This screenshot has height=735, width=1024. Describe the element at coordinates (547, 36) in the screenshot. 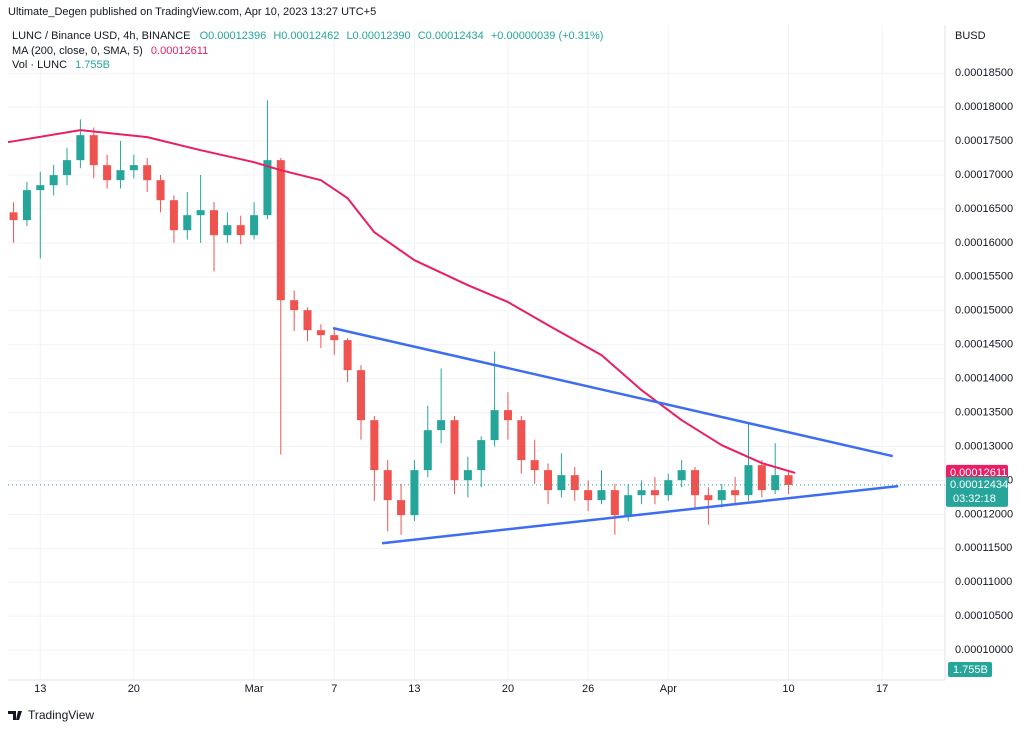

I see `change: +0.00000039 (+0.31%)` at that location.